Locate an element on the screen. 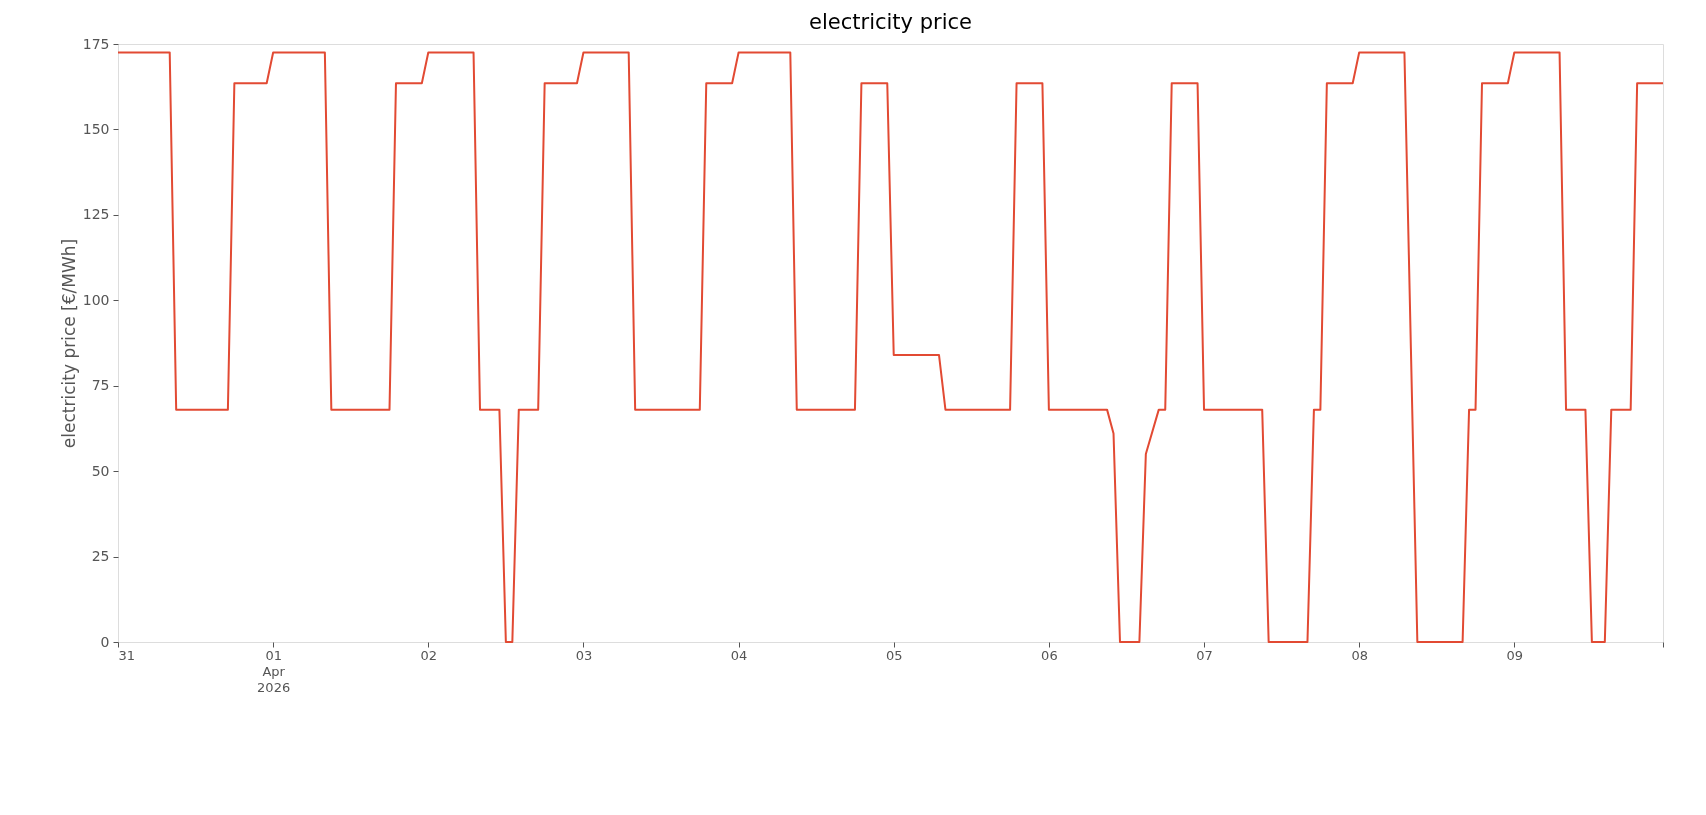  x-tick-label: 08 is located at coordinates (1359, 655).